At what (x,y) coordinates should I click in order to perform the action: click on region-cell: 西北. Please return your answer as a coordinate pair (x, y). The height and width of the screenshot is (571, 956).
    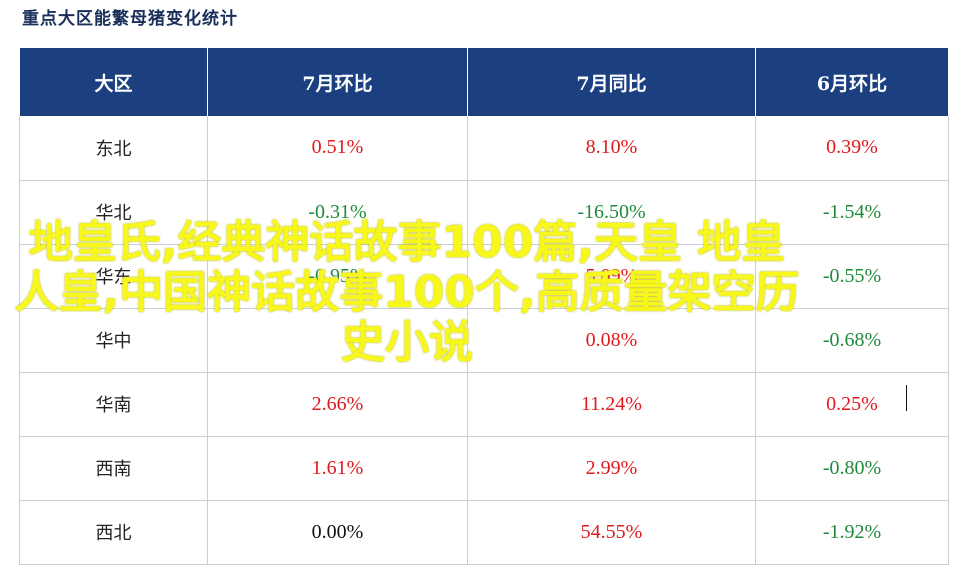
    Looking at the image, I should click on (113, 532).